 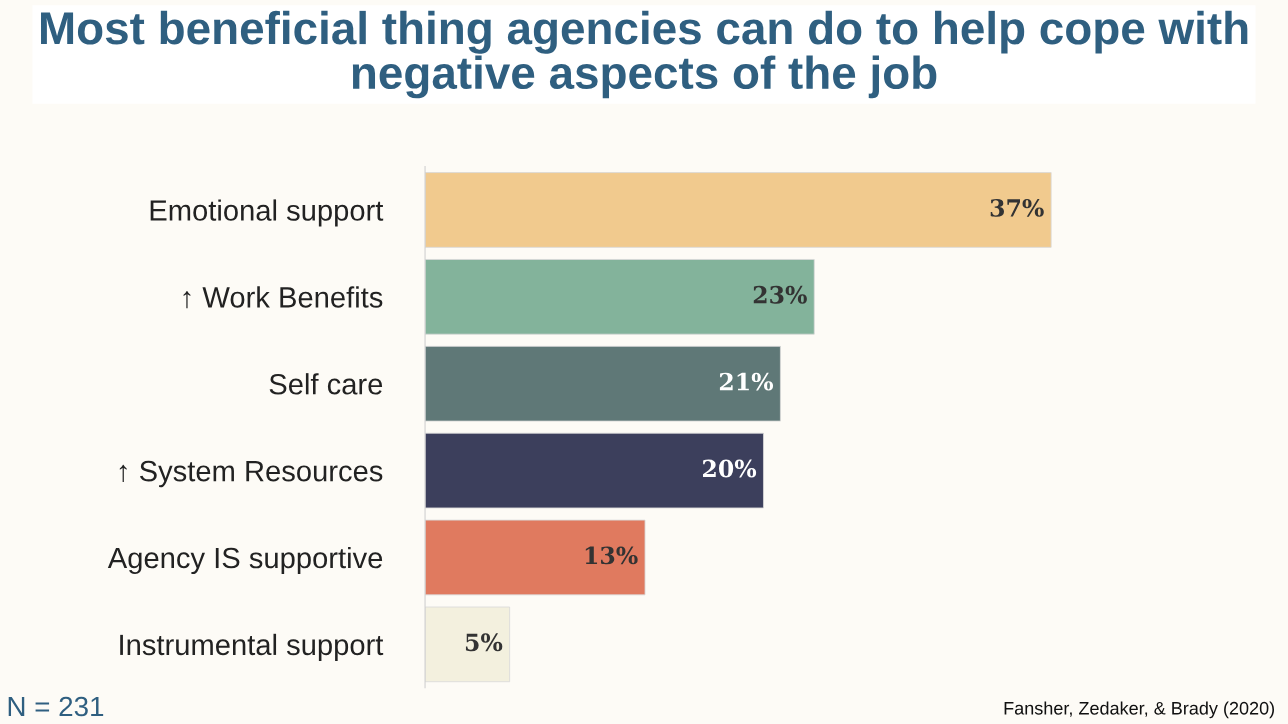 I want to click on y-tick-label: Agency IS supportive, so click(x=245, y=560).